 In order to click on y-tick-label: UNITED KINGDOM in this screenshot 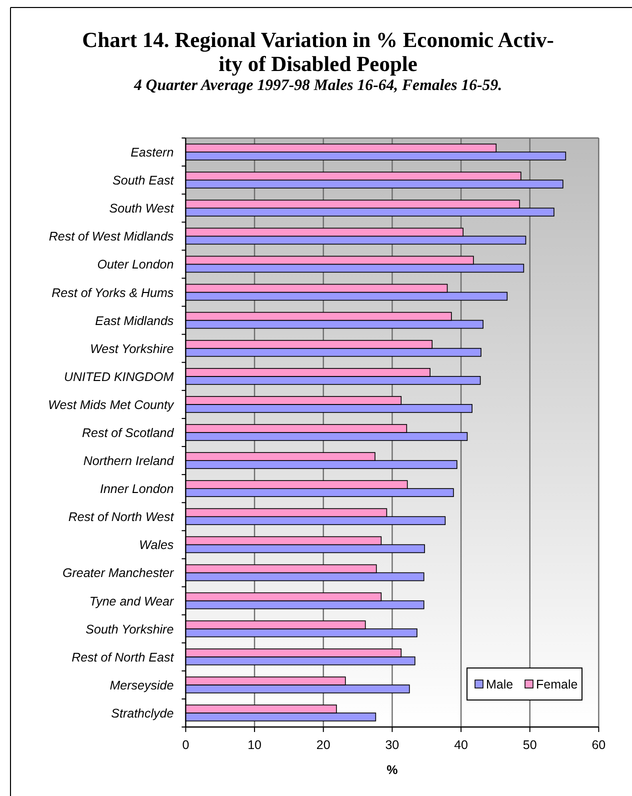, I will do `click(119, 377)`.